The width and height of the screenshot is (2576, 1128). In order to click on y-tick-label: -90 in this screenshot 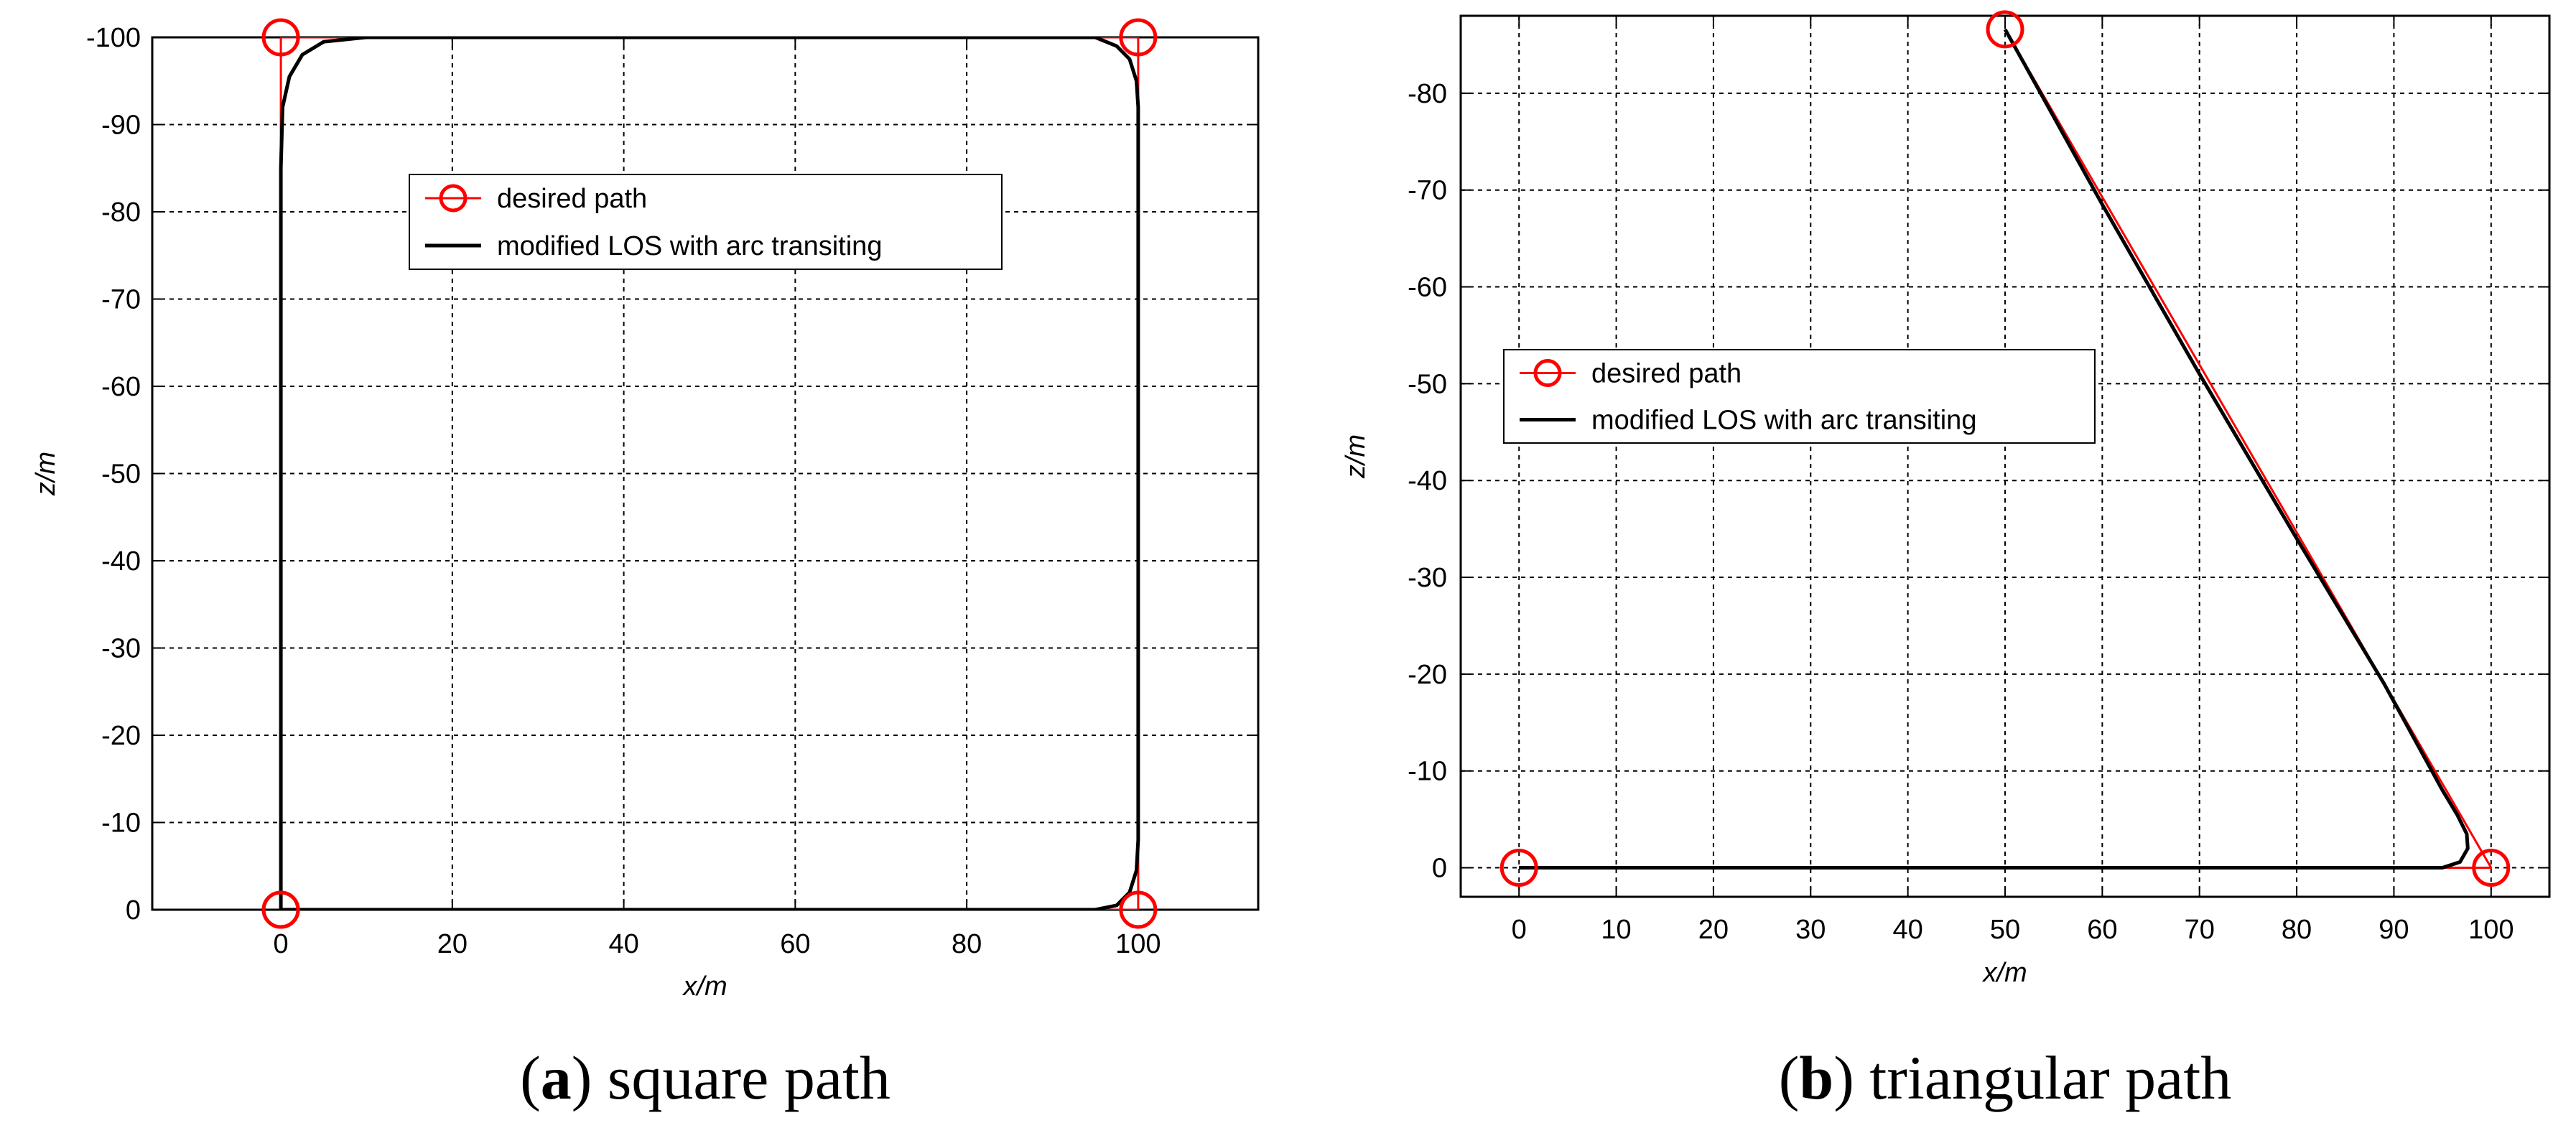, I will do `click(121, 126)`.